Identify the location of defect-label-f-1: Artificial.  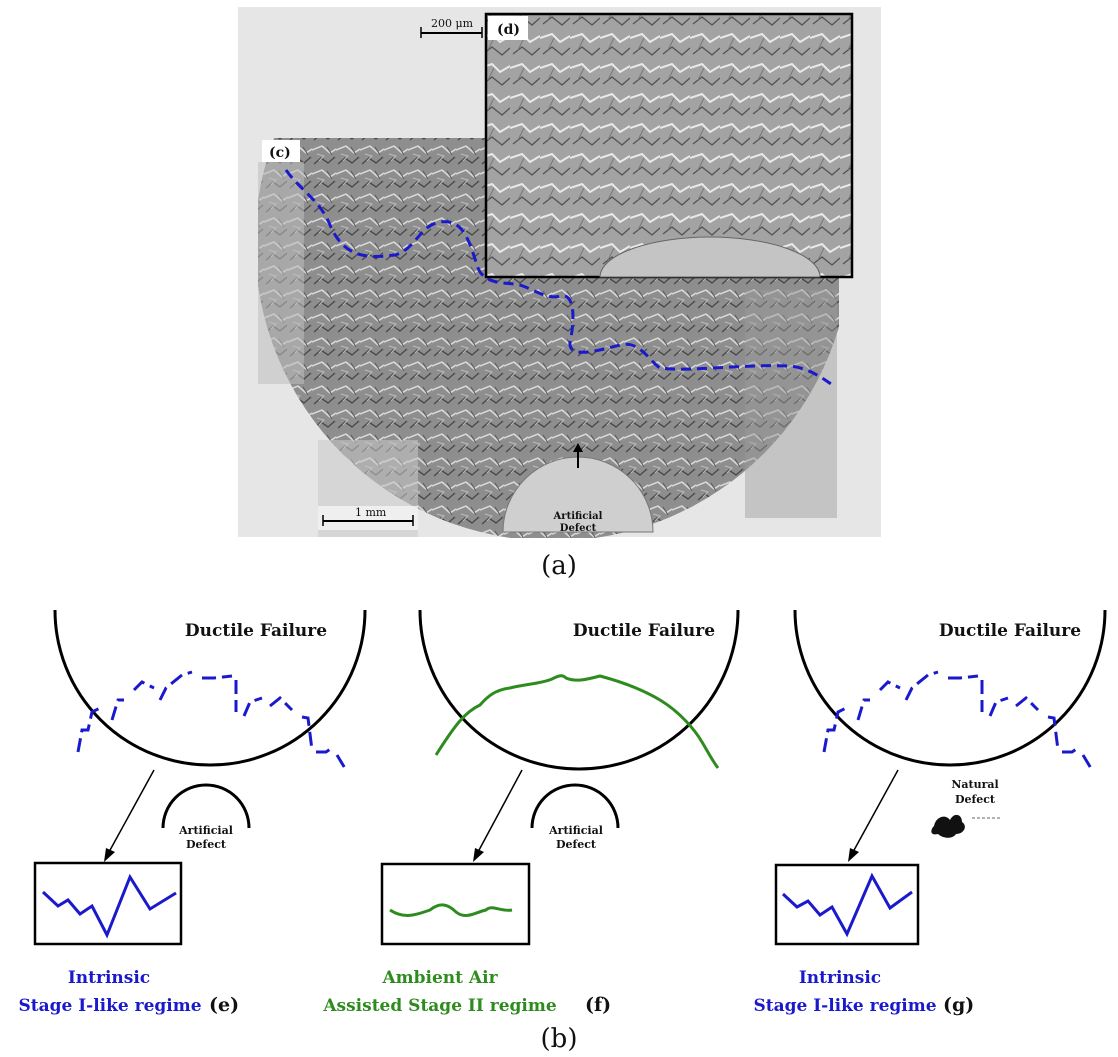
(575, 830).